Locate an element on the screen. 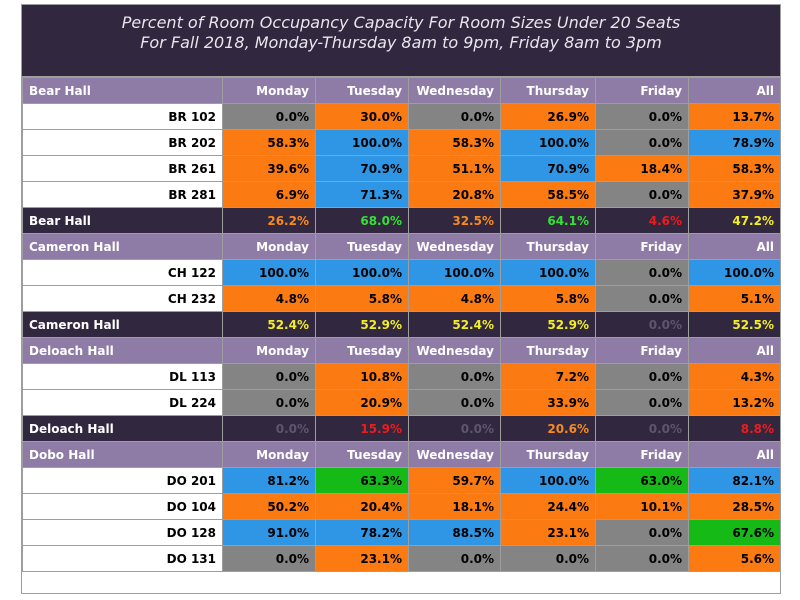 The height and width of the screenshot is (600, 800). total-cell: 32.5% is located at coordinates (454, 220).